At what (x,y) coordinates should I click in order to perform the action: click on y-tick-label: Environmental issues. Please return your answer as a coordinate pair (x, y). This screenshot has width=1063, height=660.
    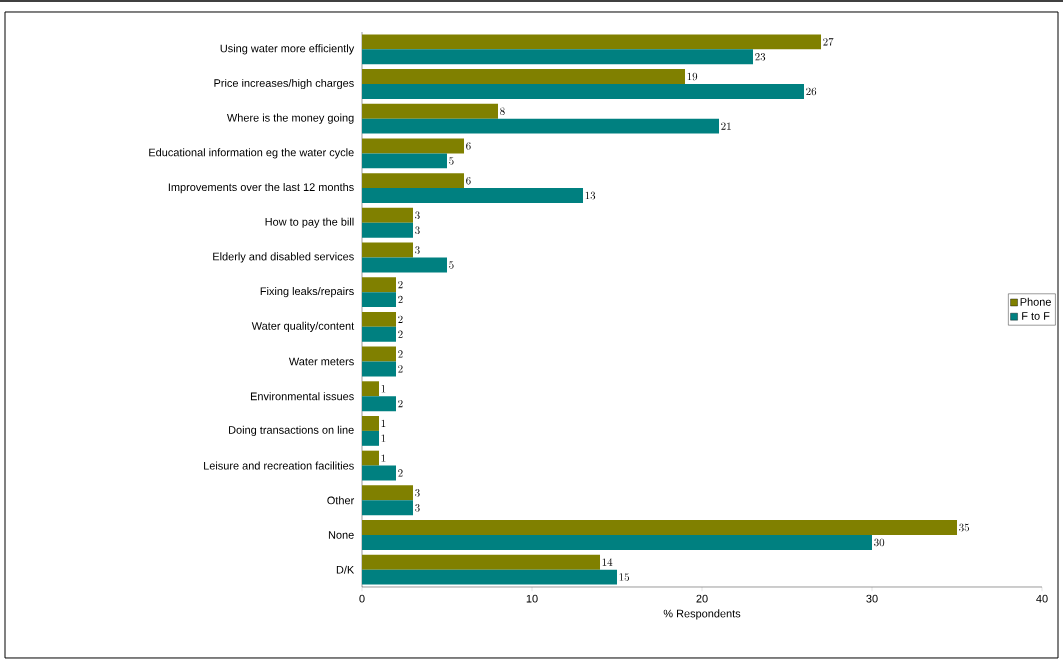
    Looking at the image, I should click on (302, 396).